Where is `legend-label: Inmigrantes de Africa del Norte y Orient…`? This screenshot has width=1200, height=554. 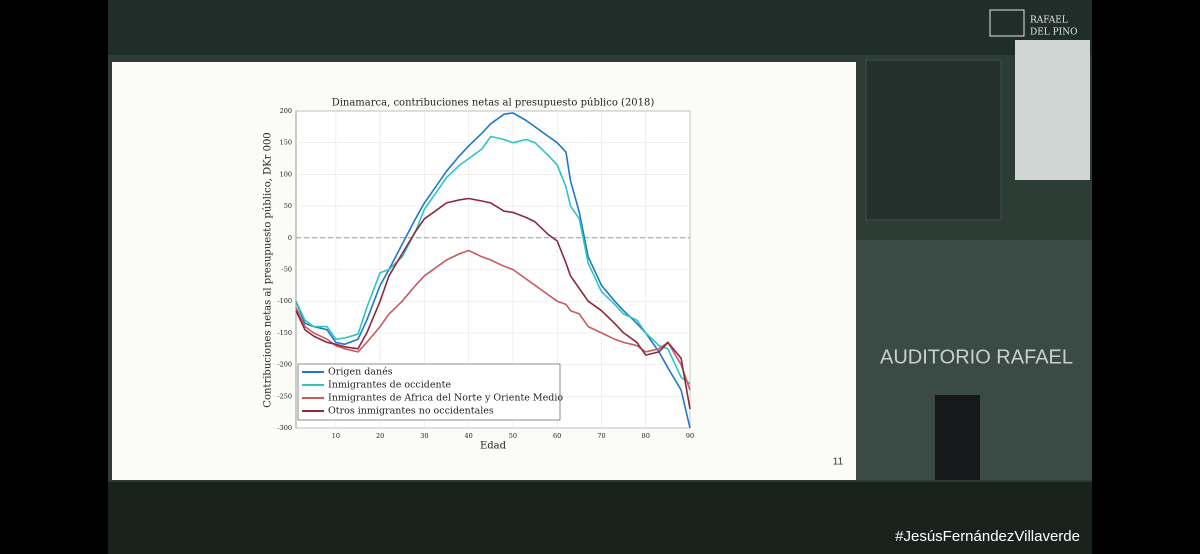
legend-label: Inmigrantes de Africa del Norte y Orient… is located at coordinates (445, 398).